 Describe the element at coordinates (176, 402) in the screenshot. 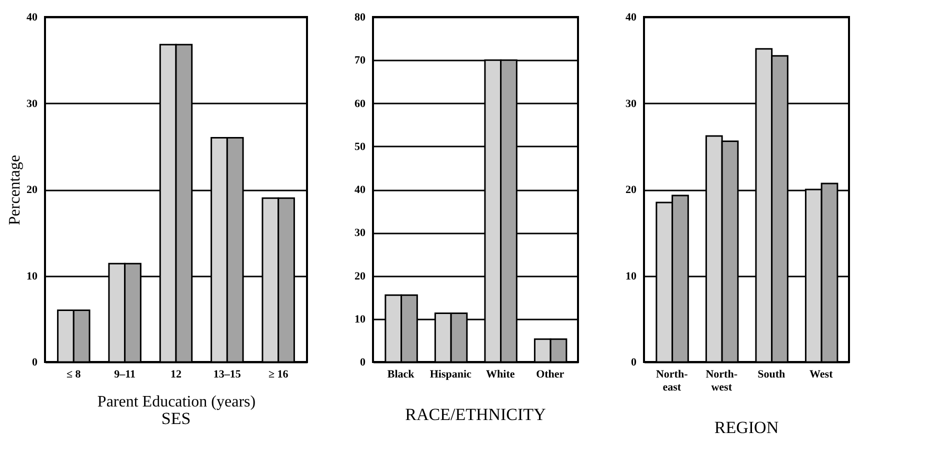

I see `x-axis-title: Parent Education (years)` at that location.